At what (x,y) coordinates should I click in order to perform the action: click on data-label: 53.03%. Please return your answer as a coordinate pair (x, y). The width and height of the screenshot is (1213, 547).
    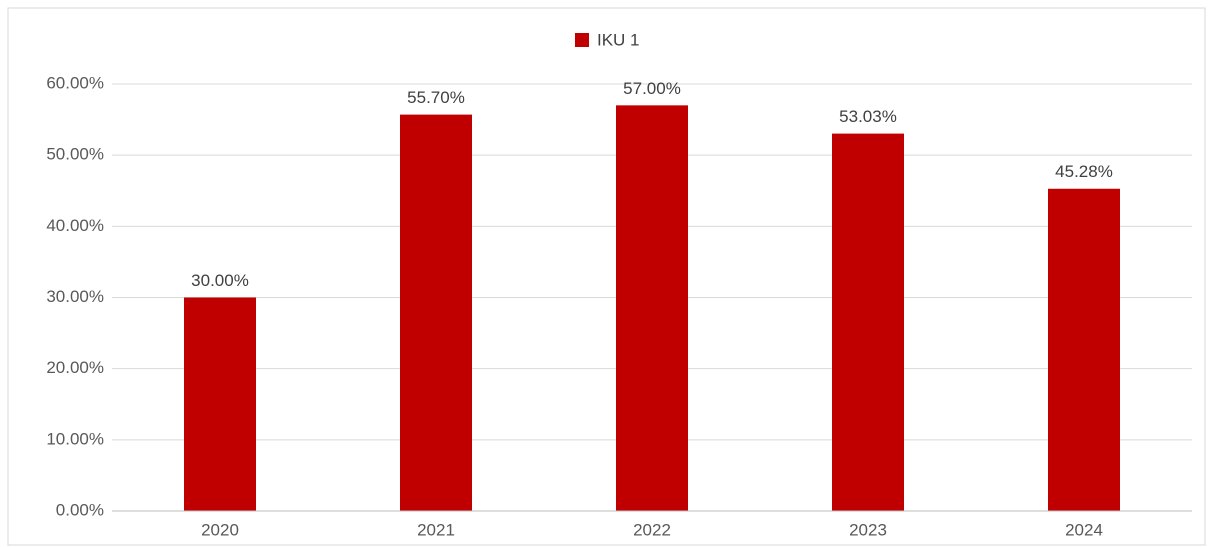
    Looking at the image, I should click on (868, 116).